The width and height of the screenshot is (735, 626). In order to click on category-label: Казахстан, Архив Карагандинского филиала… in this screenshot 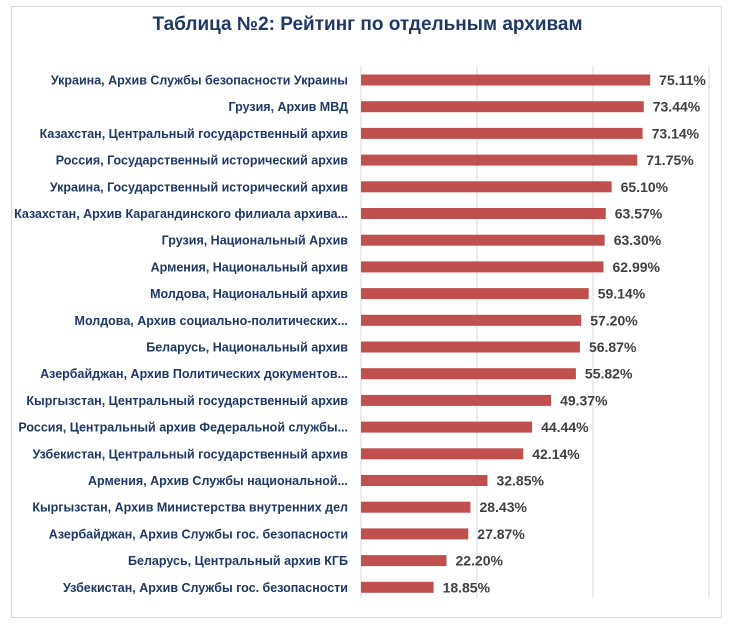, I will do `click(181, 214)`.